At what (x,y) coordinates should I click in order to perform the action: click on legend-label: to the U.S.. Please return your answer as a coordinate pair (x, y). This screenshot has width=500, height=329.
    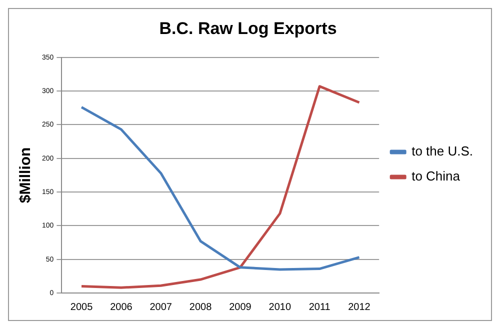
    Looking at the image, I should click on (442, 151).